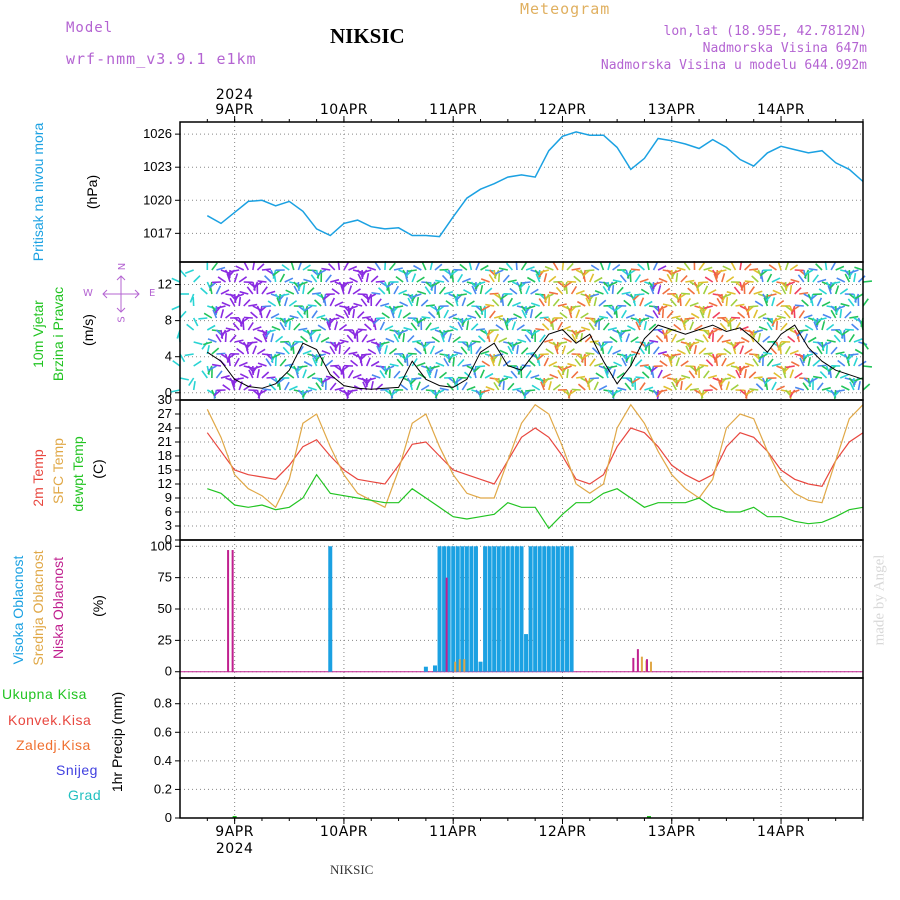  I want to click on date-label-top-2: 11APR, so click(453, 110).